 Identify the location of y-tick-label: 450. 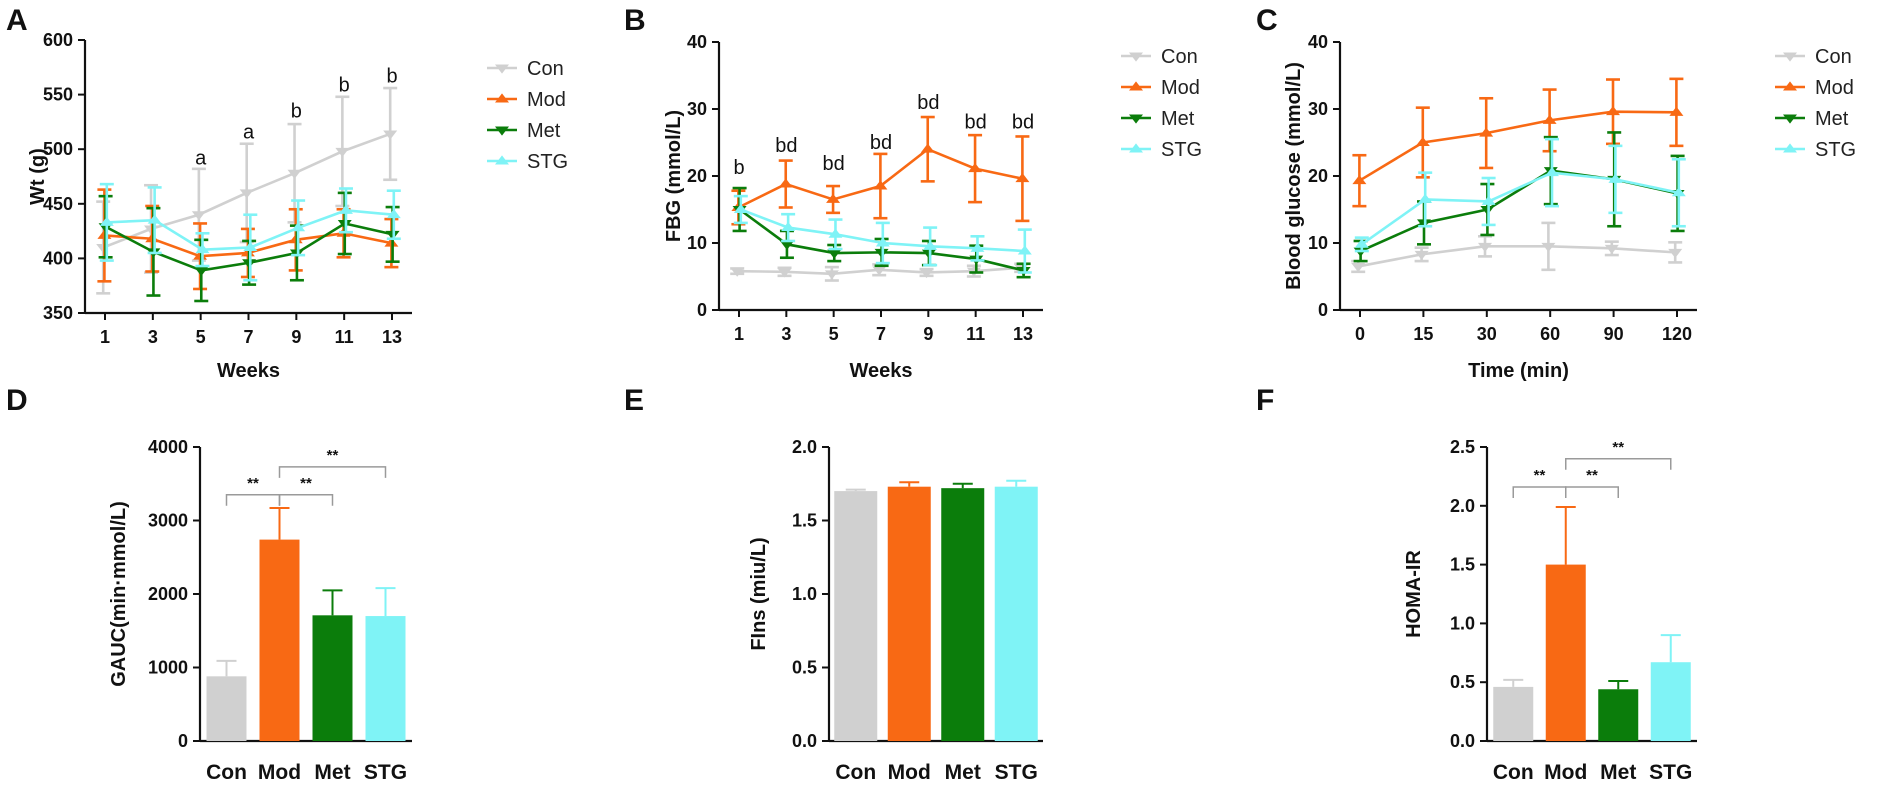
(58, 204).